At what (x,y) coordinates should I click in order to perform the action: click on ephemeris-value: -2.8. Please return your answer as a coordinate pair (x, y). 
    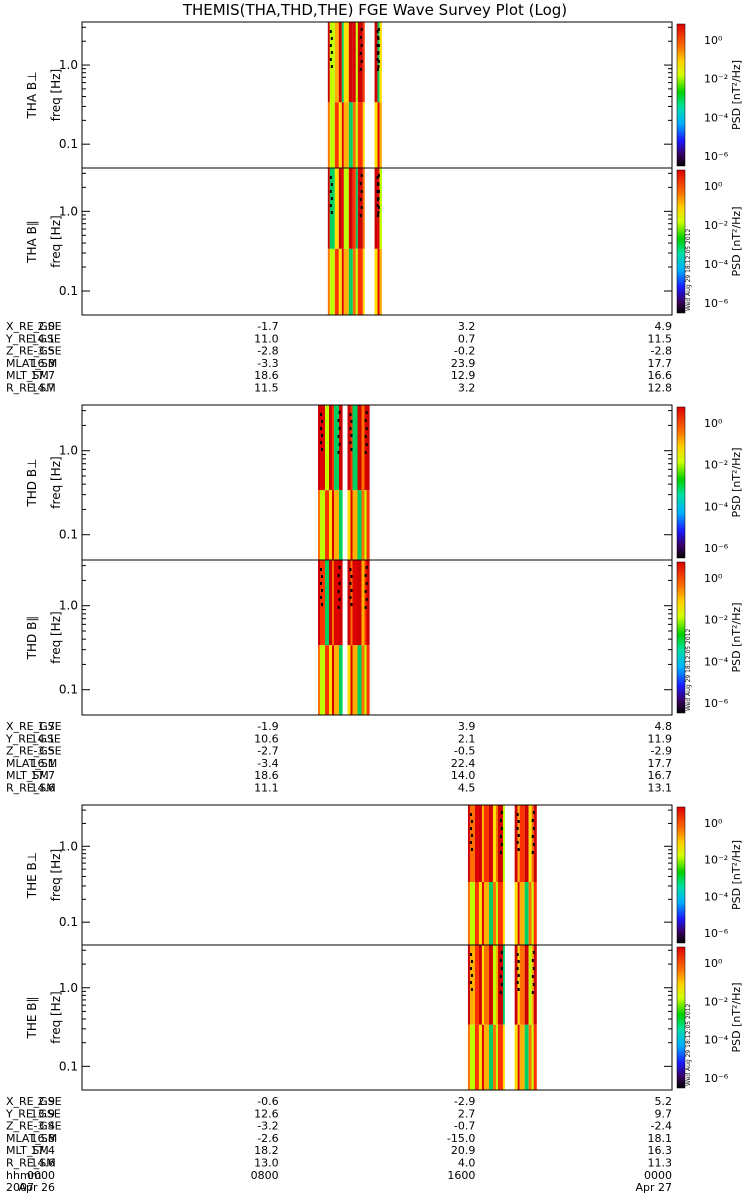
    Looking at the image, I should click on (267, 351).